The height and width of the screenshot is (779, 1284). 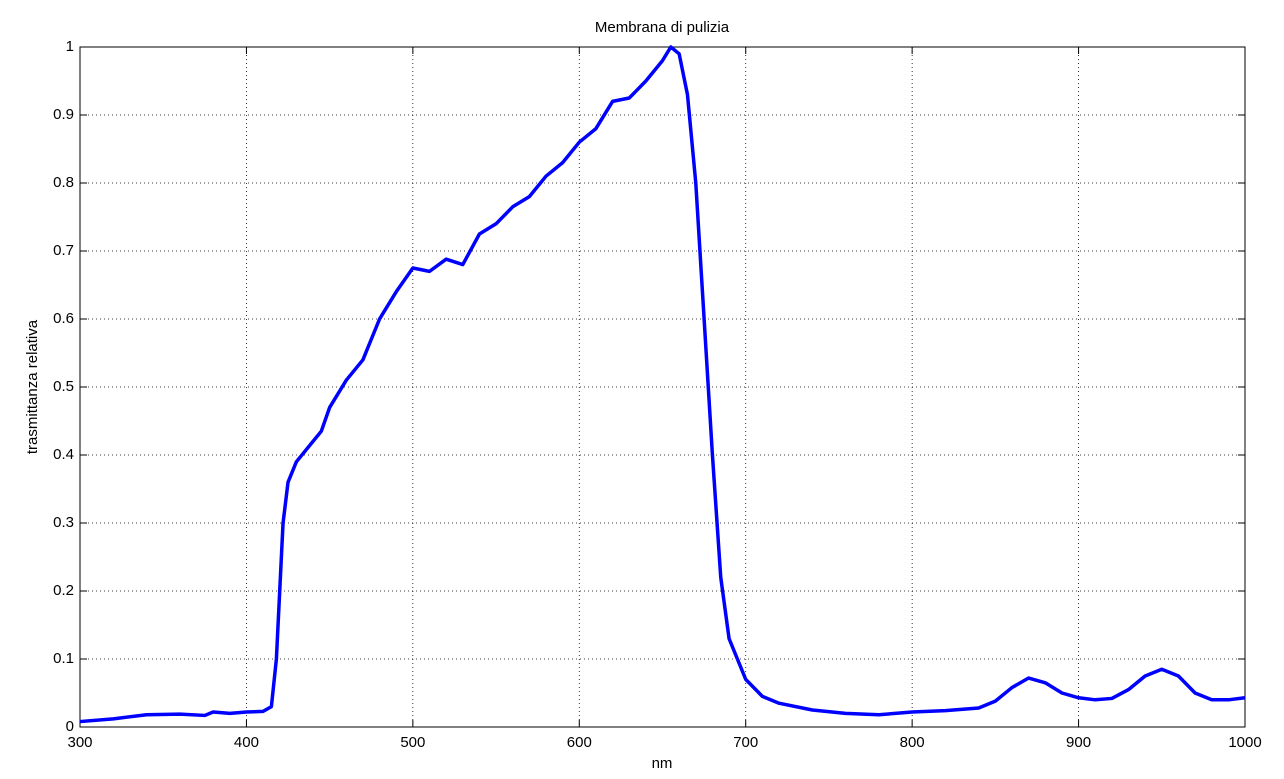 What do you see at coordinates (63, 386) in the screenshot?
I see `y-tick-label: 0.5` at bounding box center [63, 386].